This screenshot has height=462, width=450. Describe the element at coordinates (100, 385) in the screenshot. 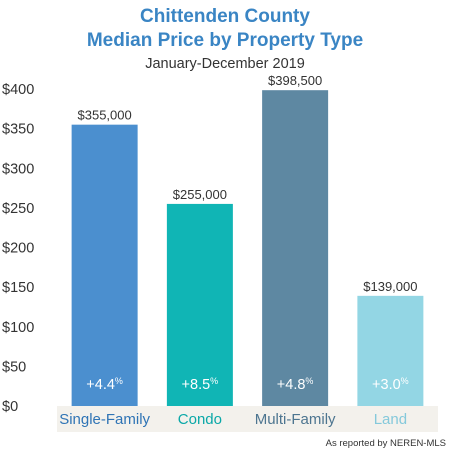

I see `change-value: +4.4` at that location.